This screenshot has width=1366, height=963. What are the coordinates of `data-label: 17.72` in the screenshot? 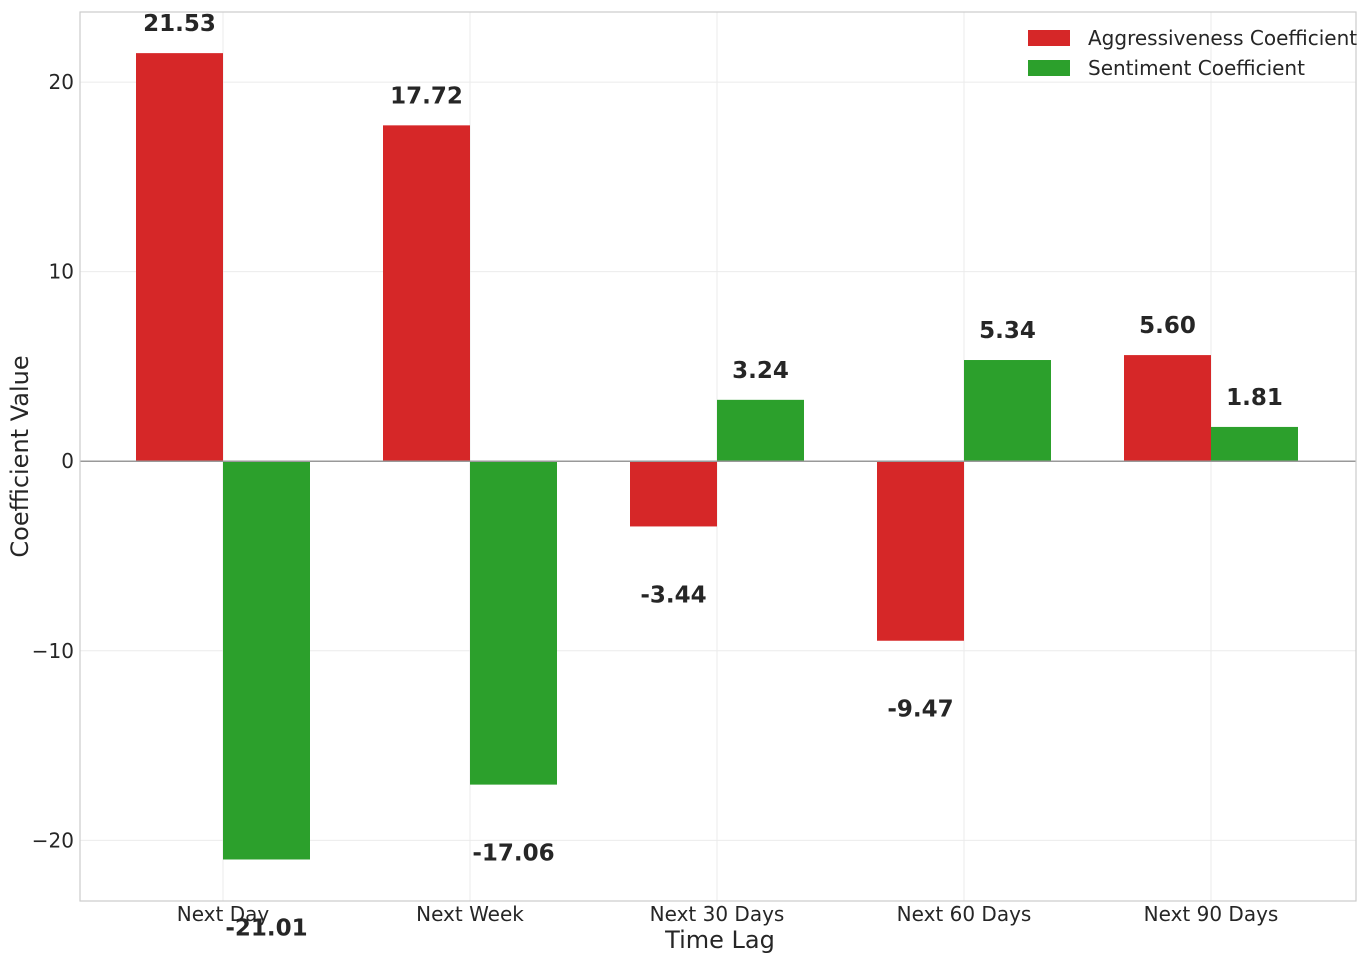 It's located at (426, 96).